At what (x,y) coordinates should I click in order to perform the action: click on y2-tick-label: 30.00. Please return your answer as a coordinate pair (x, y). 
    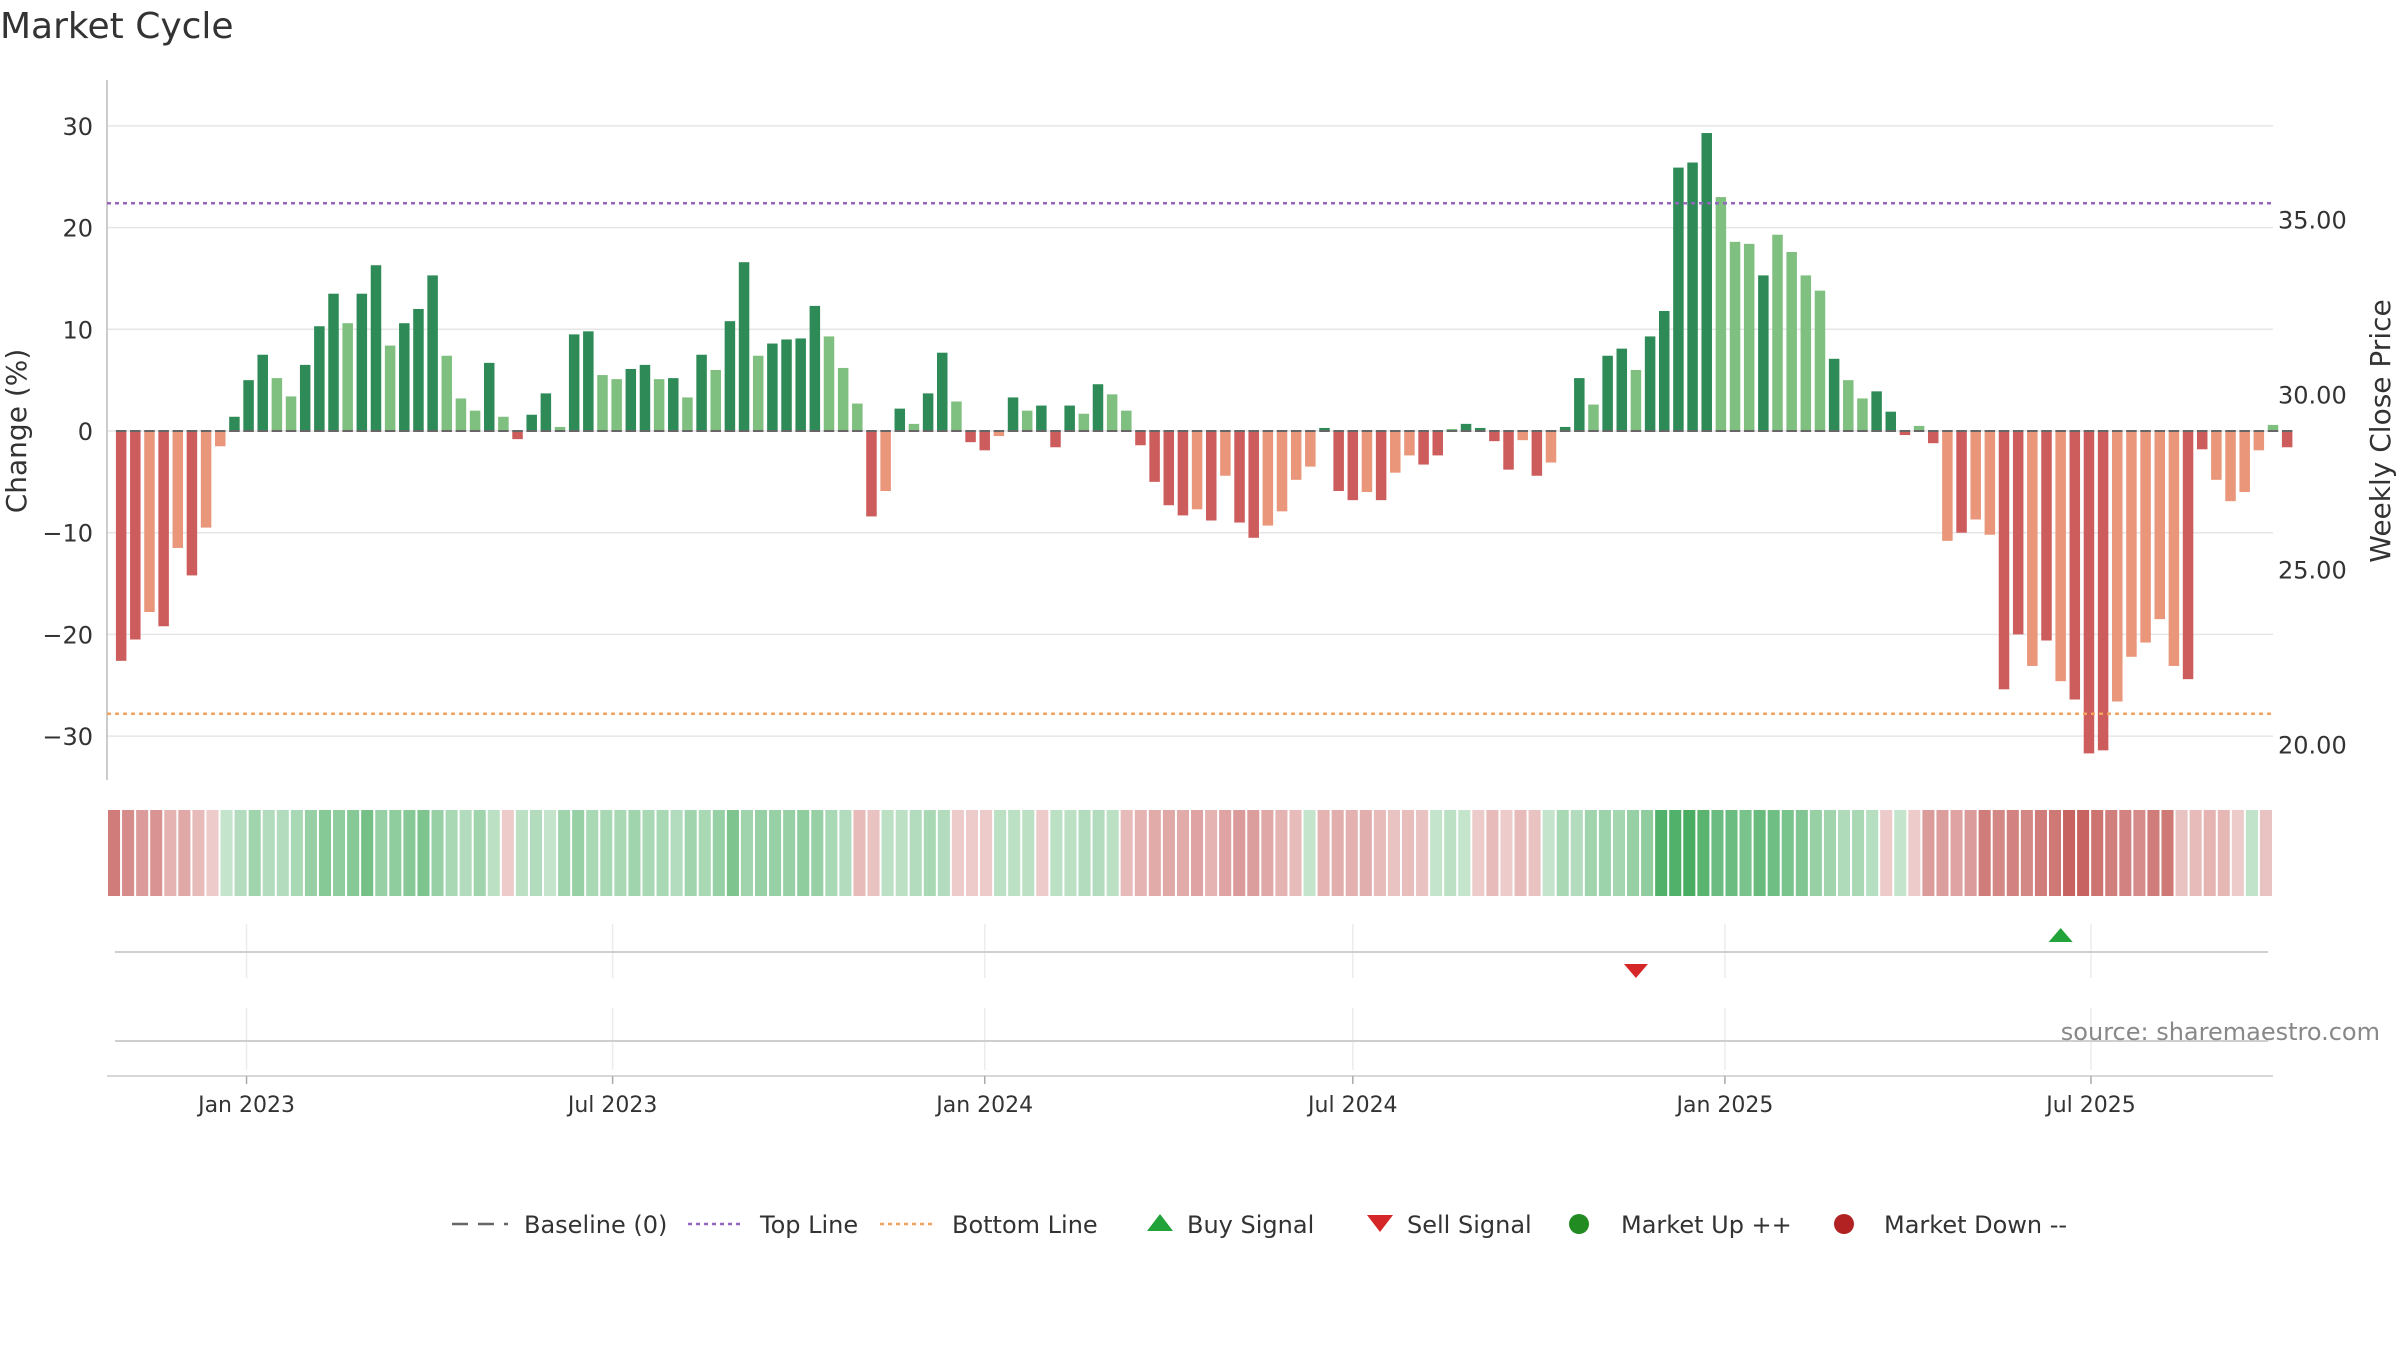
    Looking at the image, I should click on (2312, 396).